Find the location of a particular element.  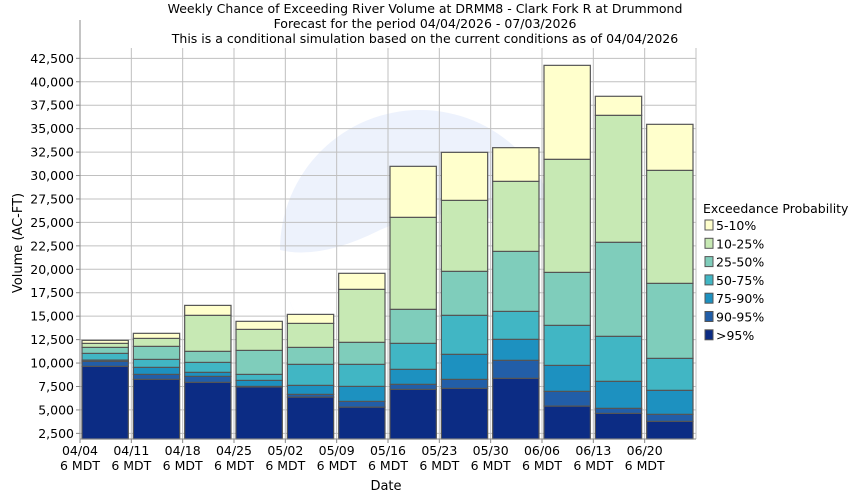

legend-item-label: 75-90% is located at coordinates (740, 298).